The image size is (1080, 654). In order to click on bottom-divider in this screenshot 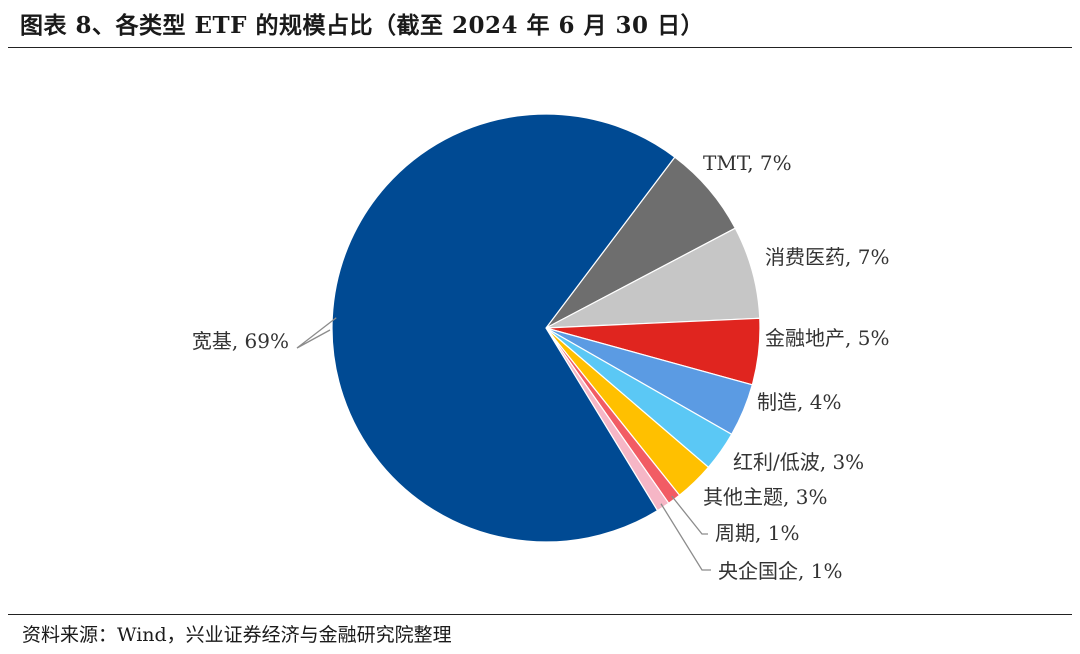, I will do `click(540, 614)`.